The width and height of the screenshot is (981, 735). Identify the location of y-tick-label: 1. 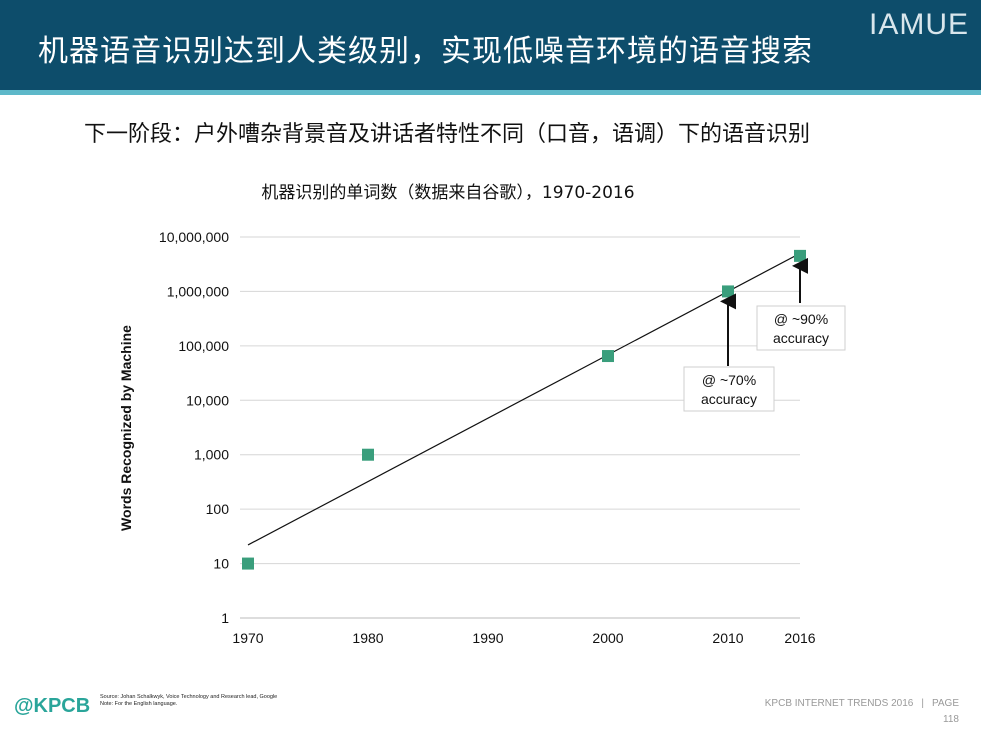
(225, 618).